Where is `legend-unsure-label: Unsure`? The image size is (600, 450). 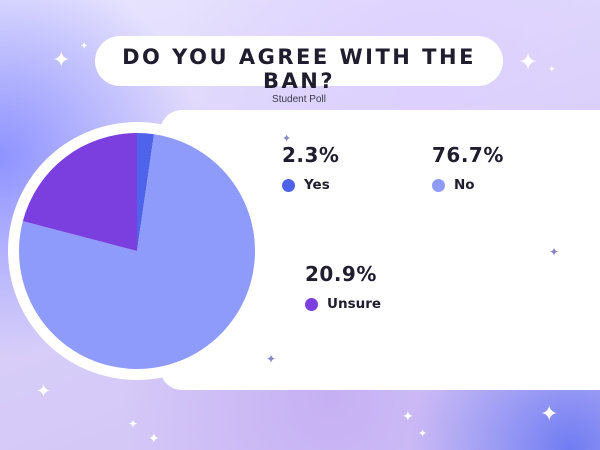
legend-unsure-label: Unsure is located at coordinates (354, 304).